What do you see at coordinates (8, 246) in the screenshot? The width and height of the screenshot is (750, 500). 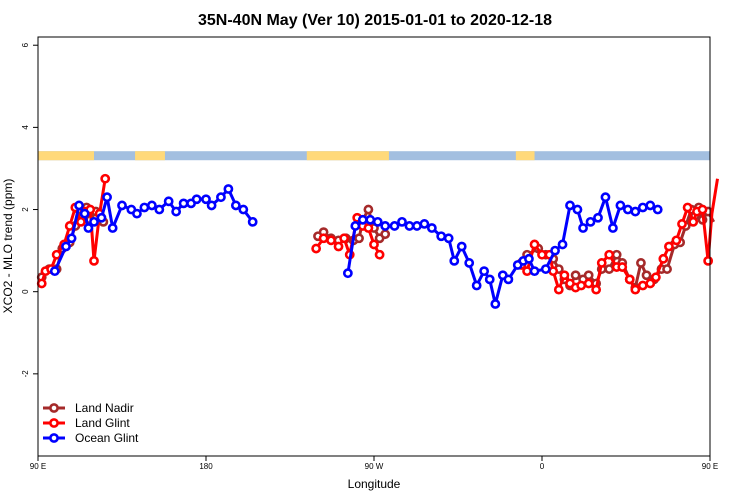 I see `y-axis-label: XCO2 - MLO trend (ppm)` at bounding box center [8, 246].